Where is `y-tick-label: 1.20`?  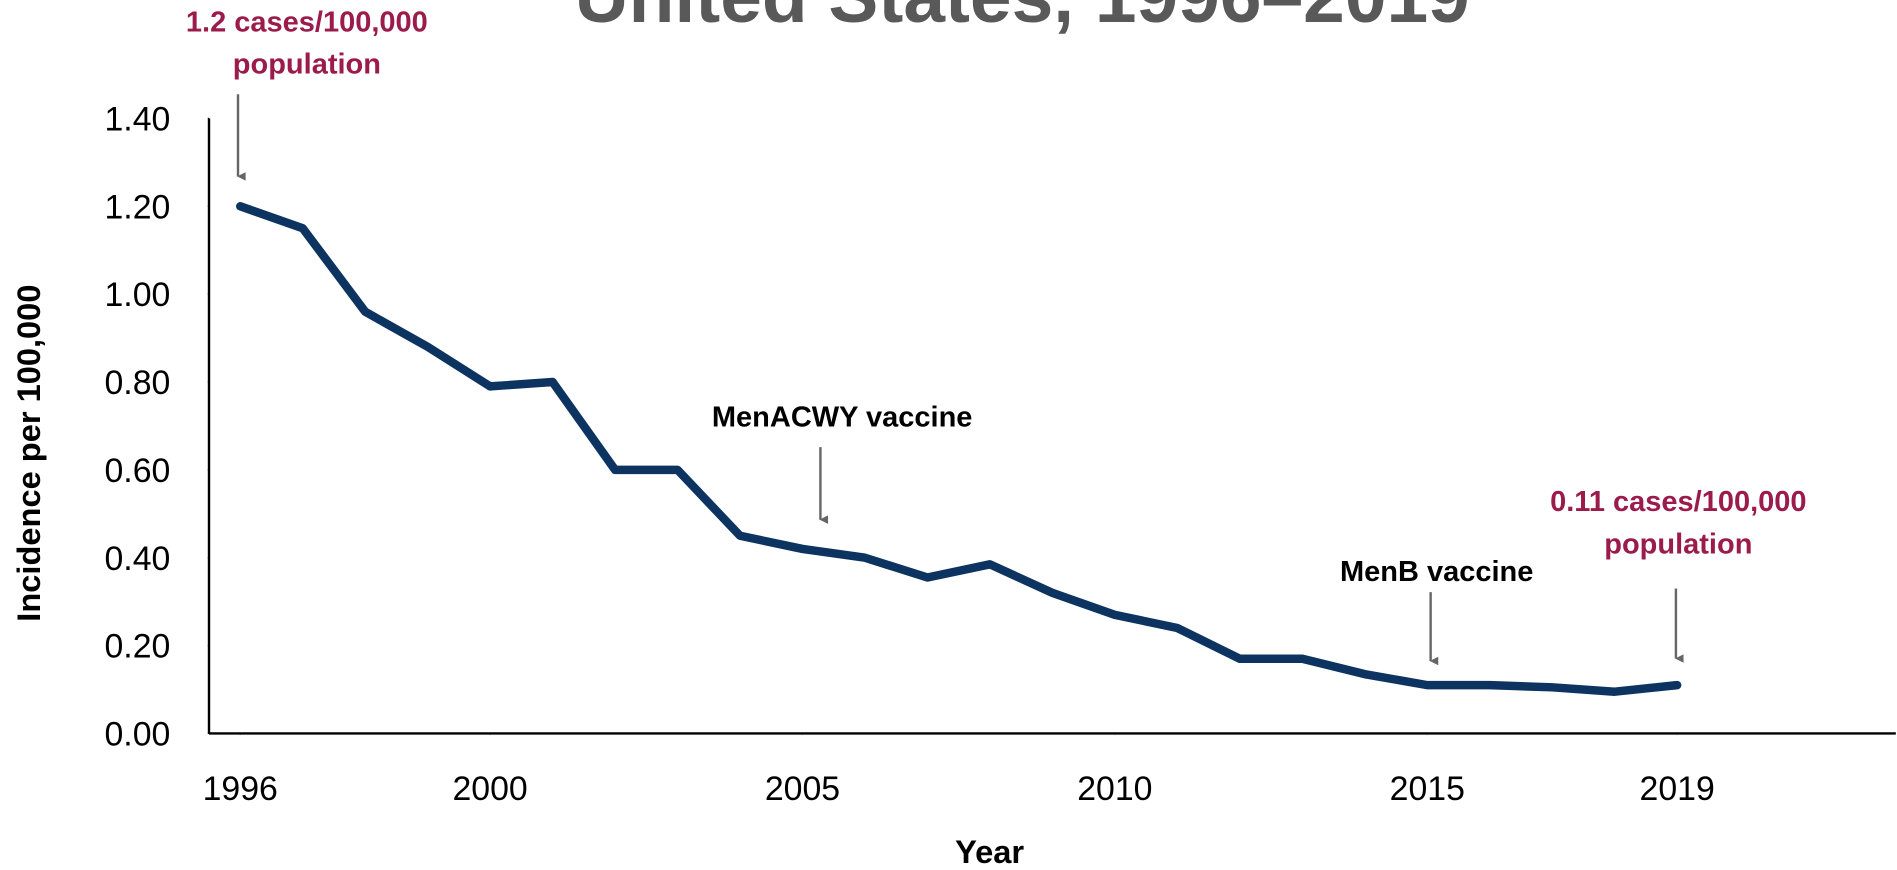 y-tick-label: 1.20 is located at coordinates (137, 207).